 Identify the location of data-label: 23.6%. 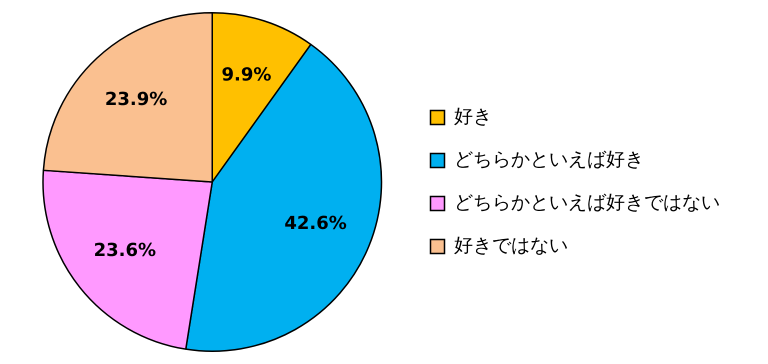
(125, 251).